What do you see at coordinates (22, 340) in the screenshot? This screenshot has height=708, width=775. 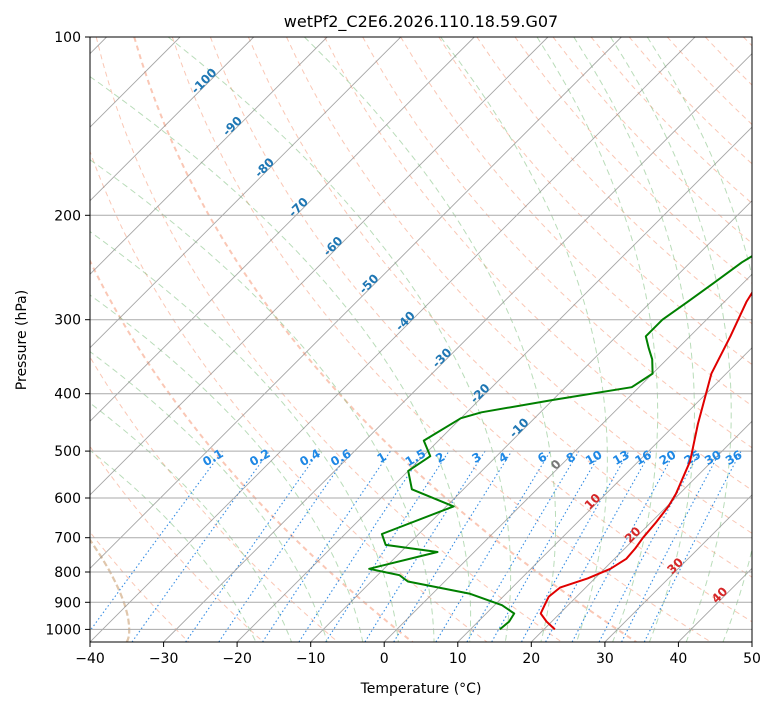 I see `y-axis-label: Pressure (hPa)` at bounding box center [22, 340].